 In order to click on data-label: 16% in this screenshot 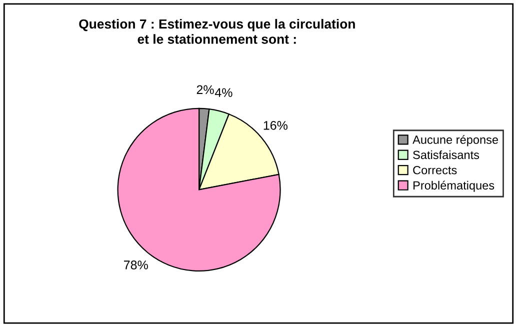, I will do `click(276, 125)`.